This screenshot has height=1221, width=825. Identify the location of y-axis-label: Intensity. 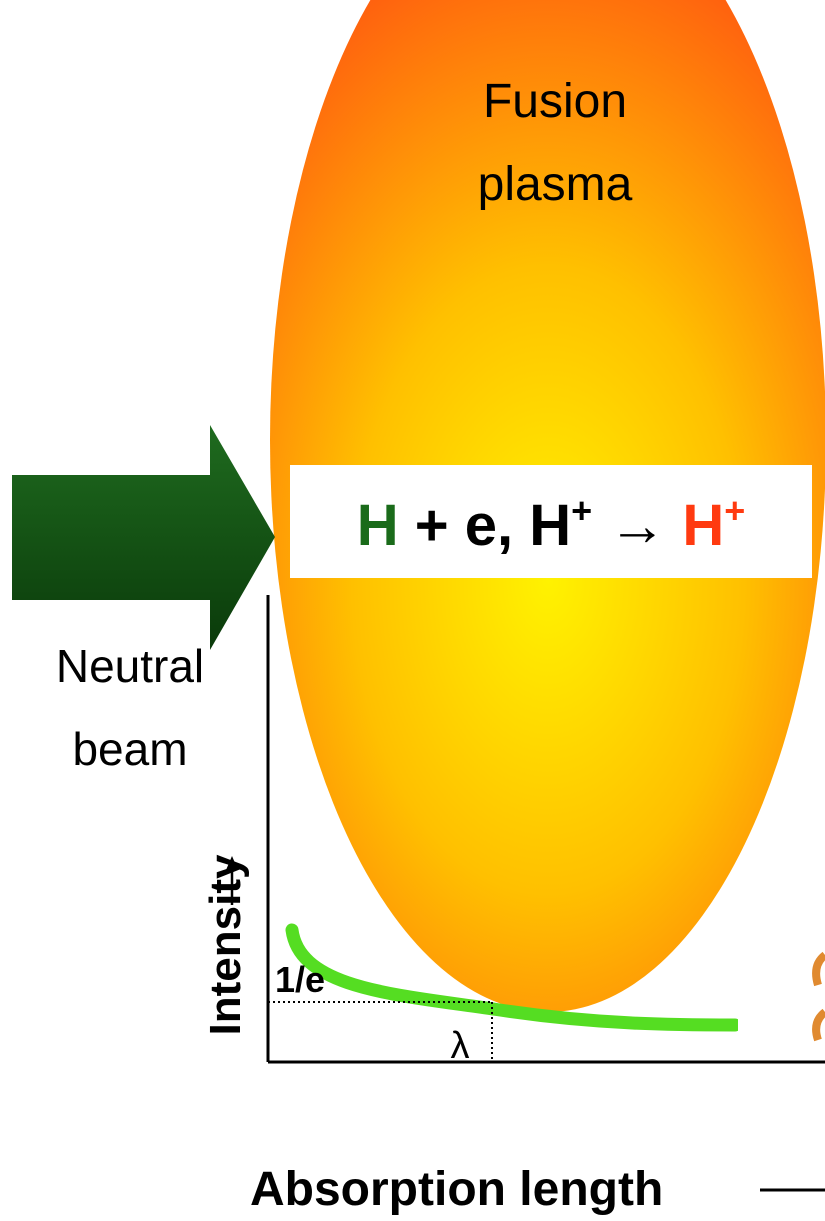
(225, 944).